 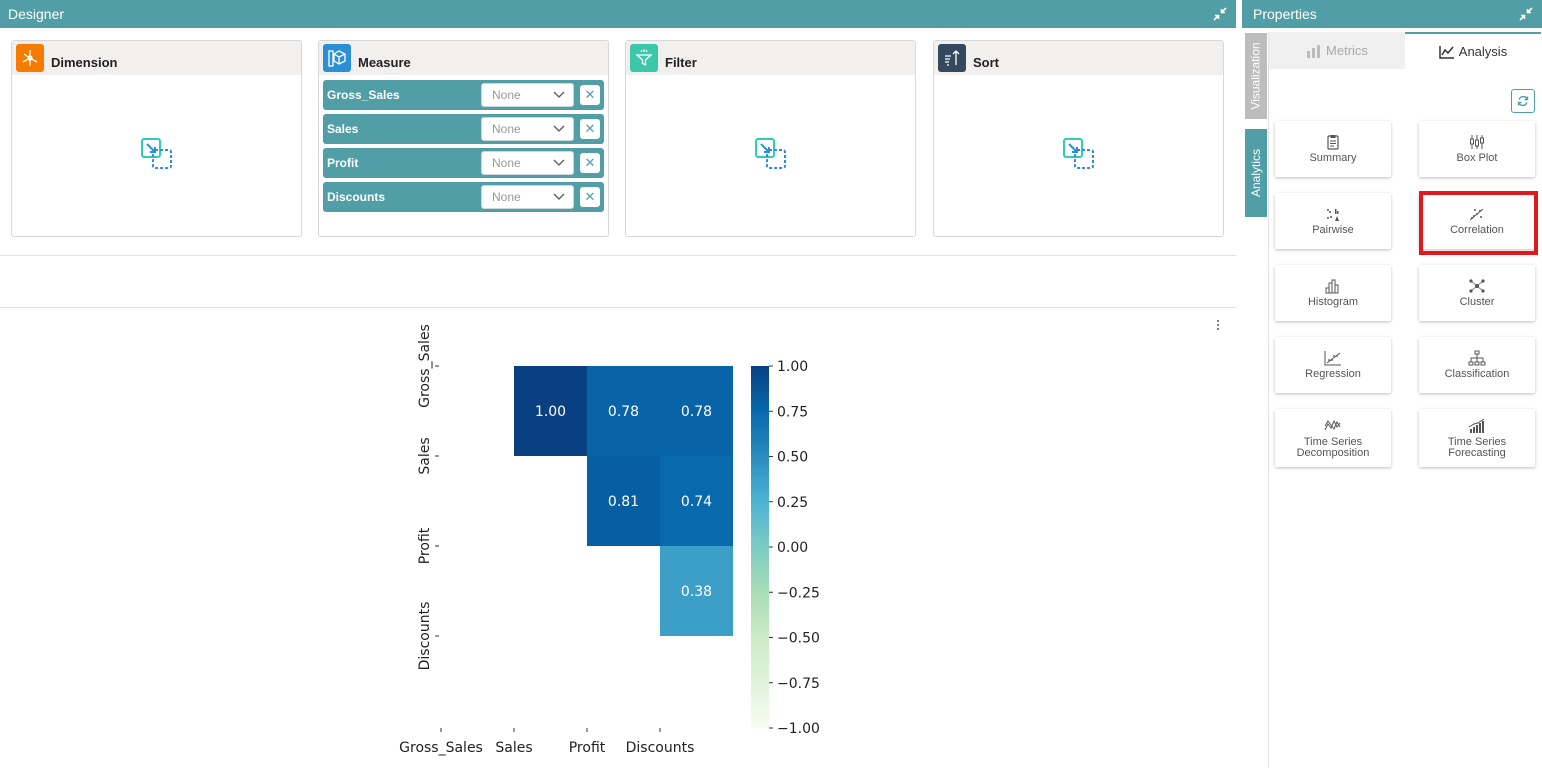 I want to click on analysis-card-label: Time Series, so click(x=1333, y=441).